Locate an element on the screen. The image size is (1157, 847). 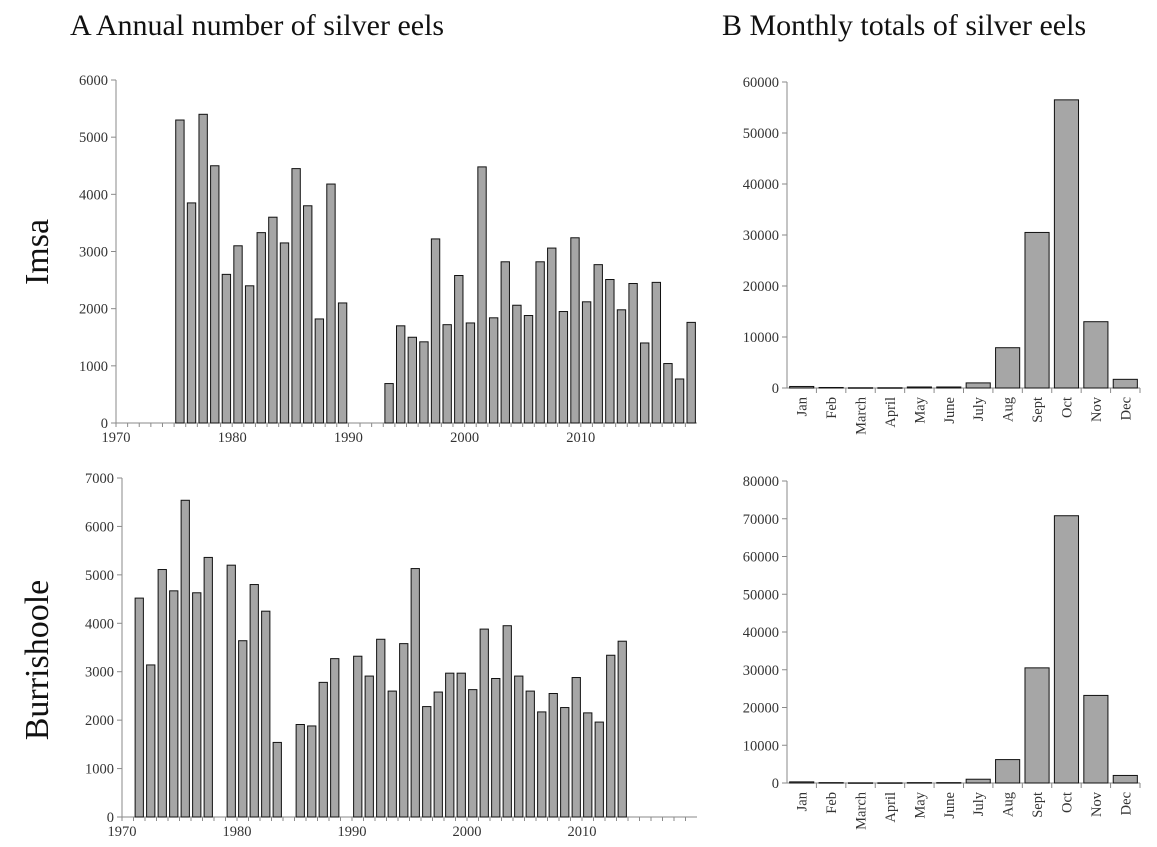
y-tick-label: 1000 is located at coordinates (99, 770).